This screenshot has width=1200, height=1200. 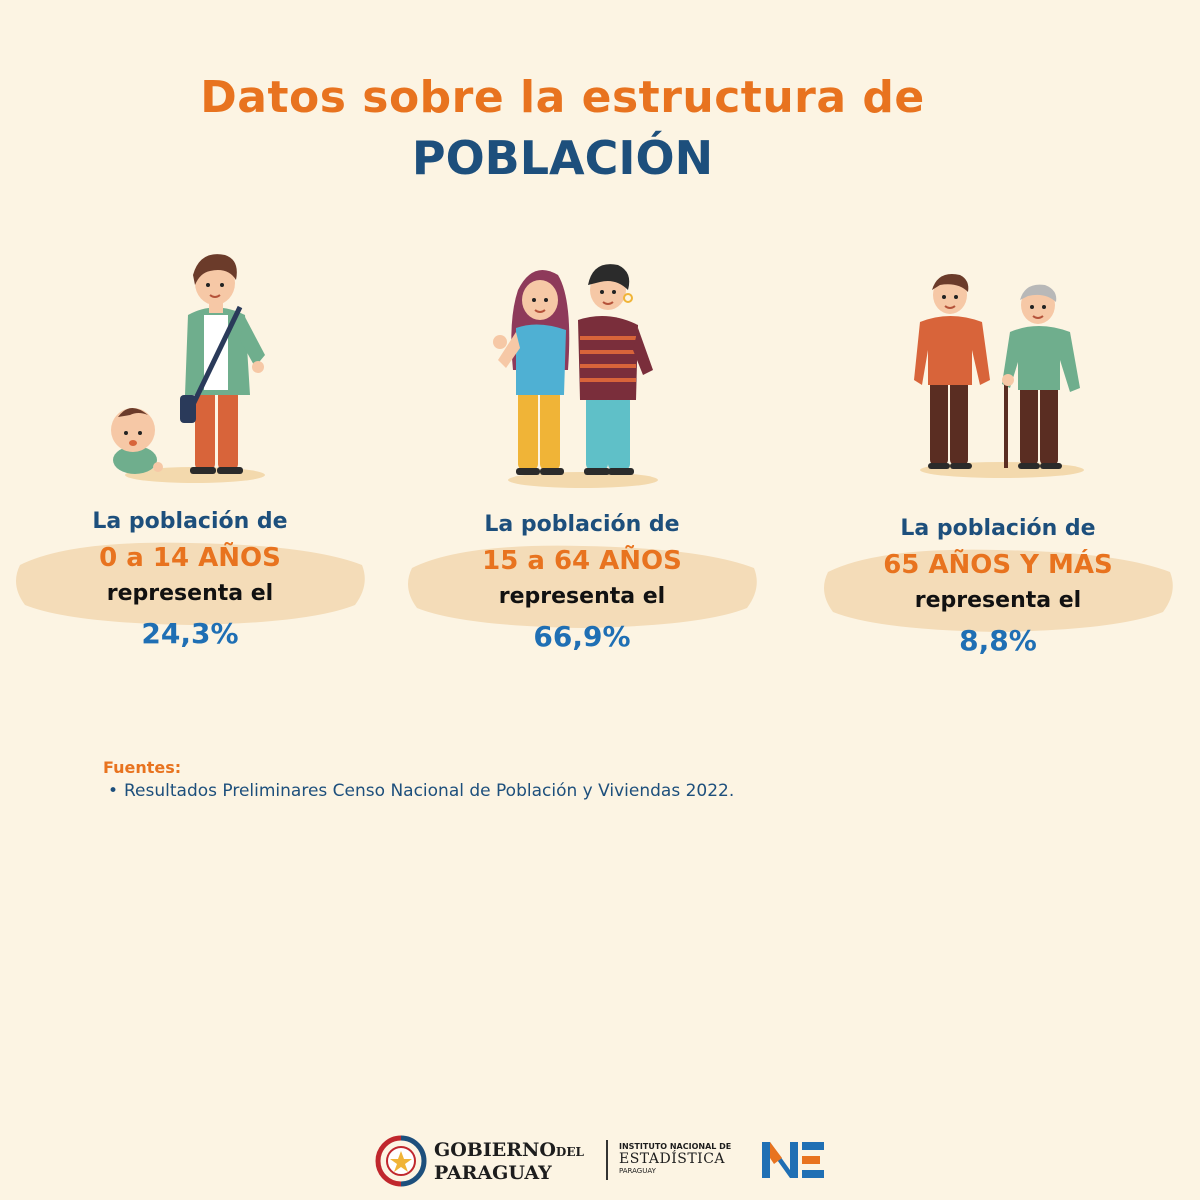 What do you see at coordinates (188, 368) in the screenshot?
I see `illustration-child-and-adult` at bounding box center [188, 368].